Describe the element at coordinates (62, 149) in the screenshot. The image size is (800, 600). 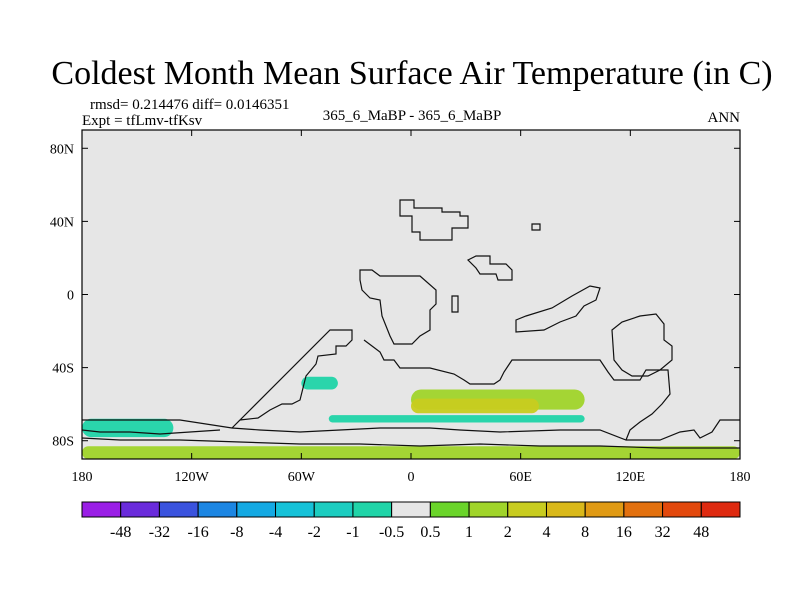
I see `y-tick-label: 80N` at that location.